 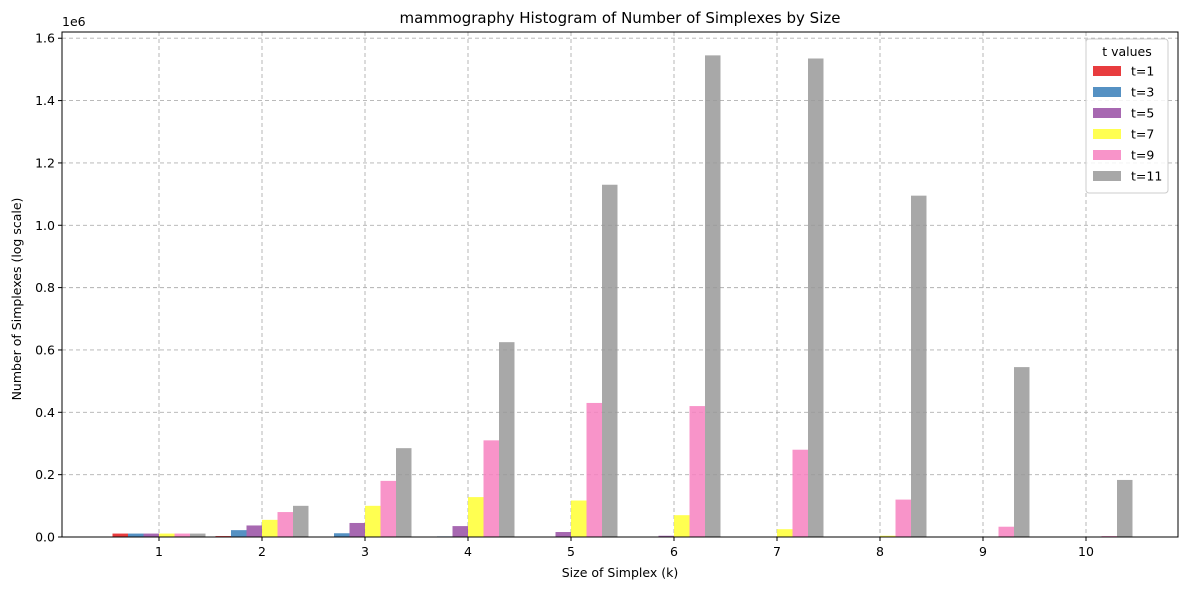 I want to click on bar-t7-k8, so click(x=888, y=536).